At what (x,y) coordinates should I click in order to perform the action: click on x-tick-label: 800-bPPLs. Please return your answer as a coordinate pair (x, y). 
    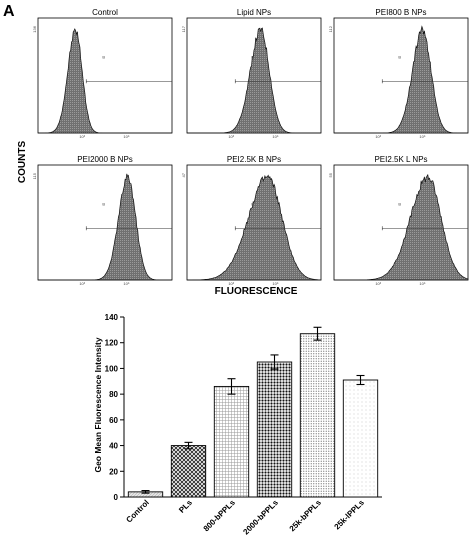
    Looking at the image, I should click on (220, 516).